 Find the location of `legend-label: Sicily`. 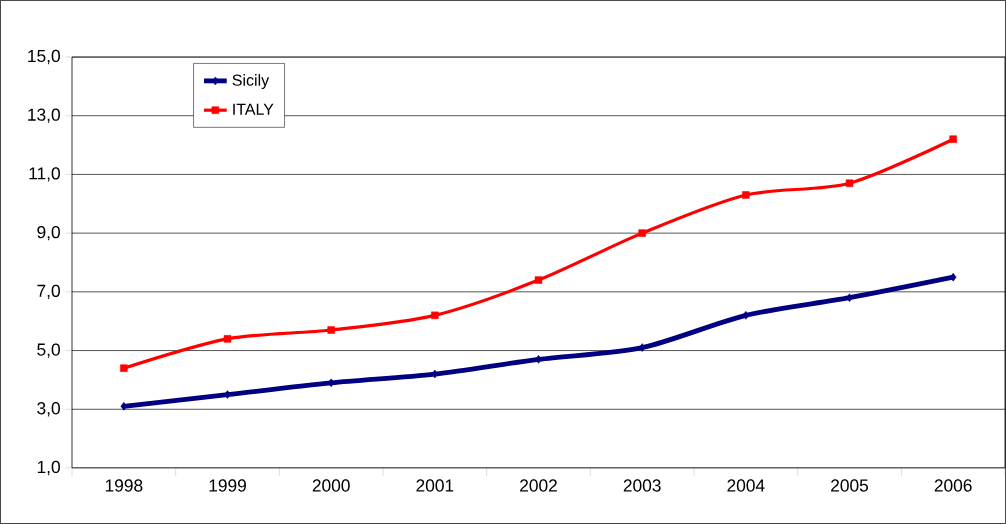

legend-label: Sicily is located at coordinates (251, 82).